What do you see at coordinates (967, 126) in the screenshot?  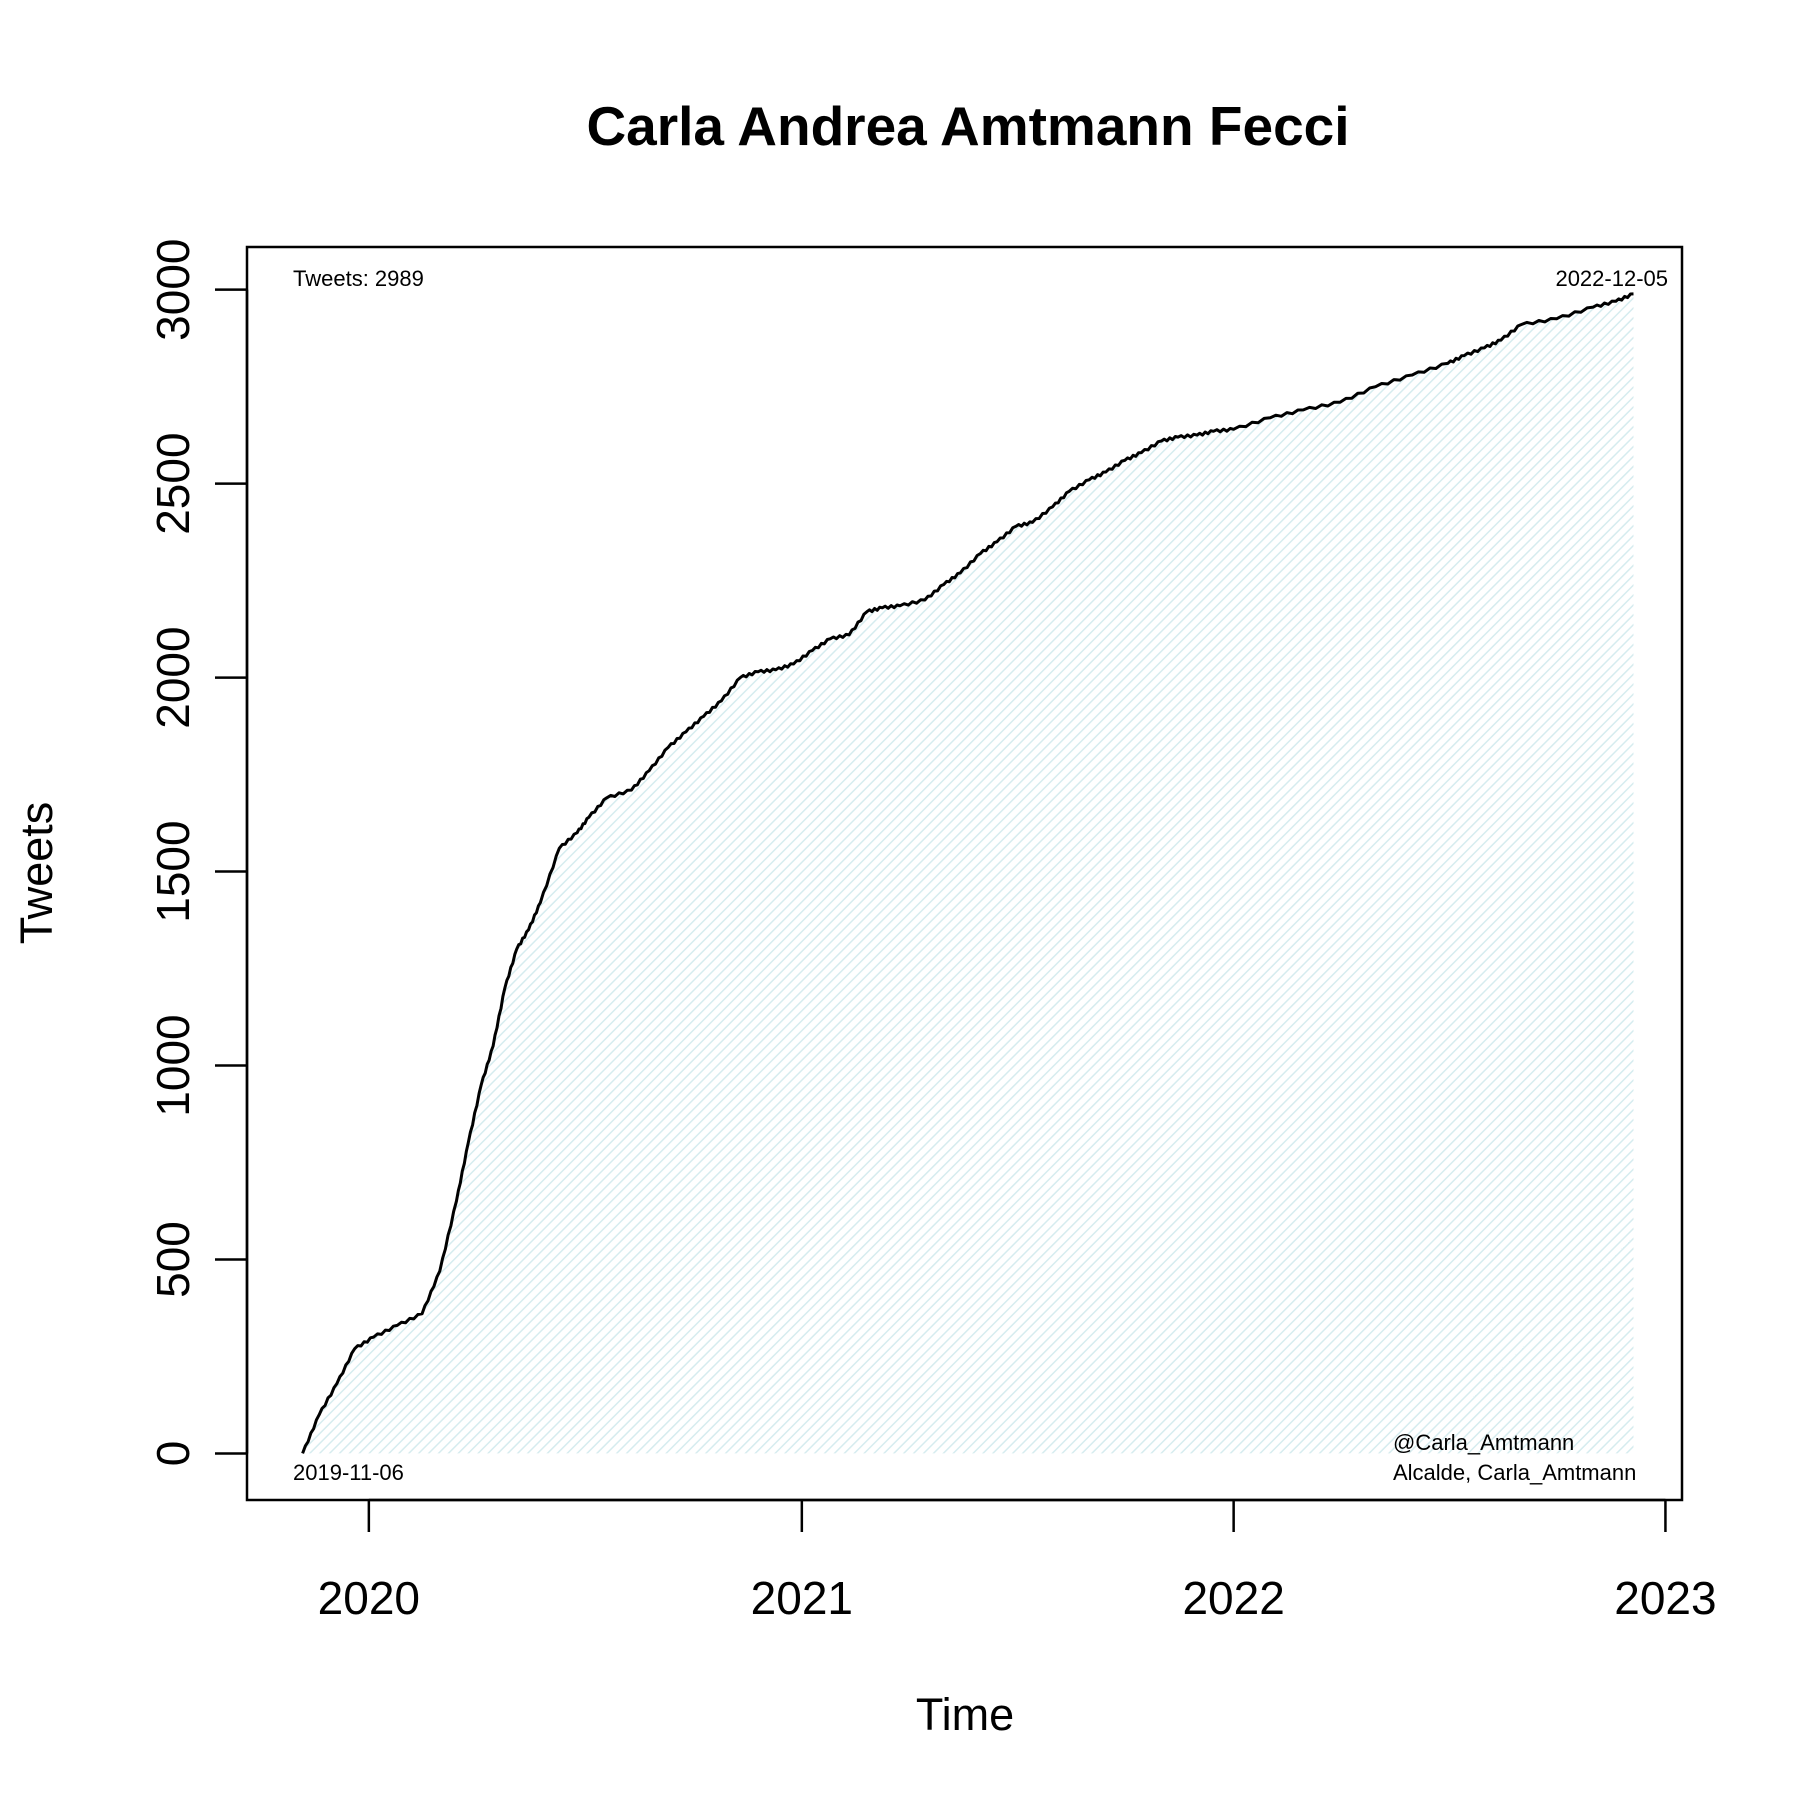 I see `chart-title: Carla Andrea Amtmann Fecci` at bounding box center [967, 126].